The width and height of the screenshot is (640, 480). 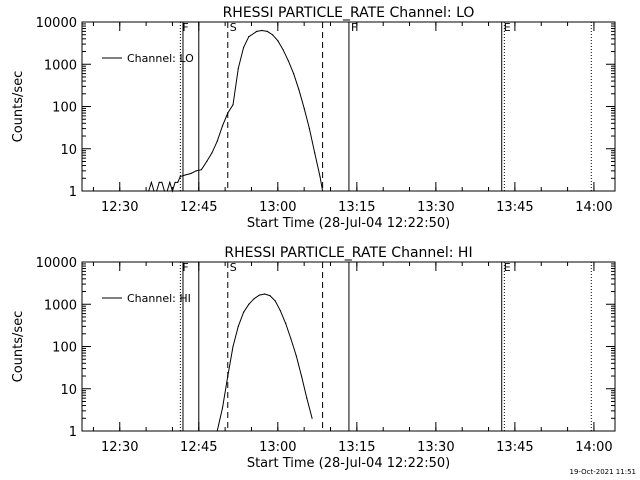 I want to click on generation-timestamp: 19-Oct-2021 11:51, so click(x=602, y=472).